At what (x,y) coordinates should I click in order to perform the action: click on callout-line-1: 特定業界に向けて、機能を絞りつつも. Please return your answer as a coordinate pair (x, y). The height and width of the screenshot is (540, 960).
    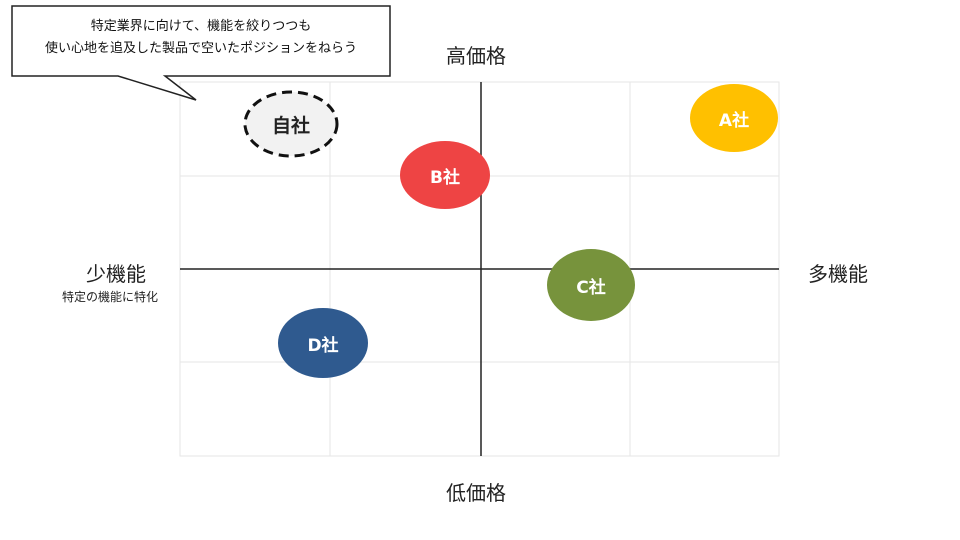
    Looking at the image, I should click on (201, 26).